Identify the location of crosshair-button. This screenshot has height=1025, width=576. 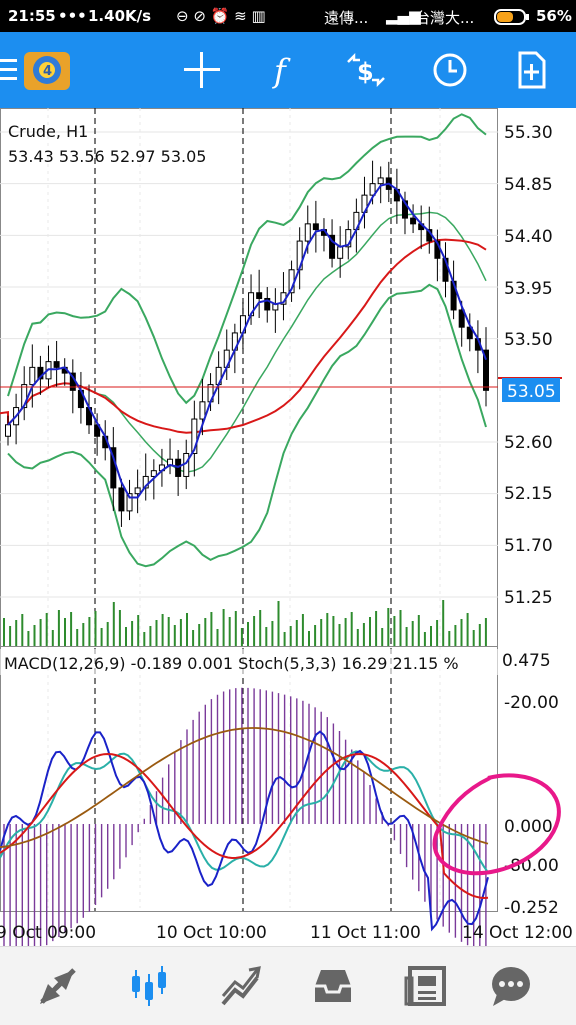
(202, 70).